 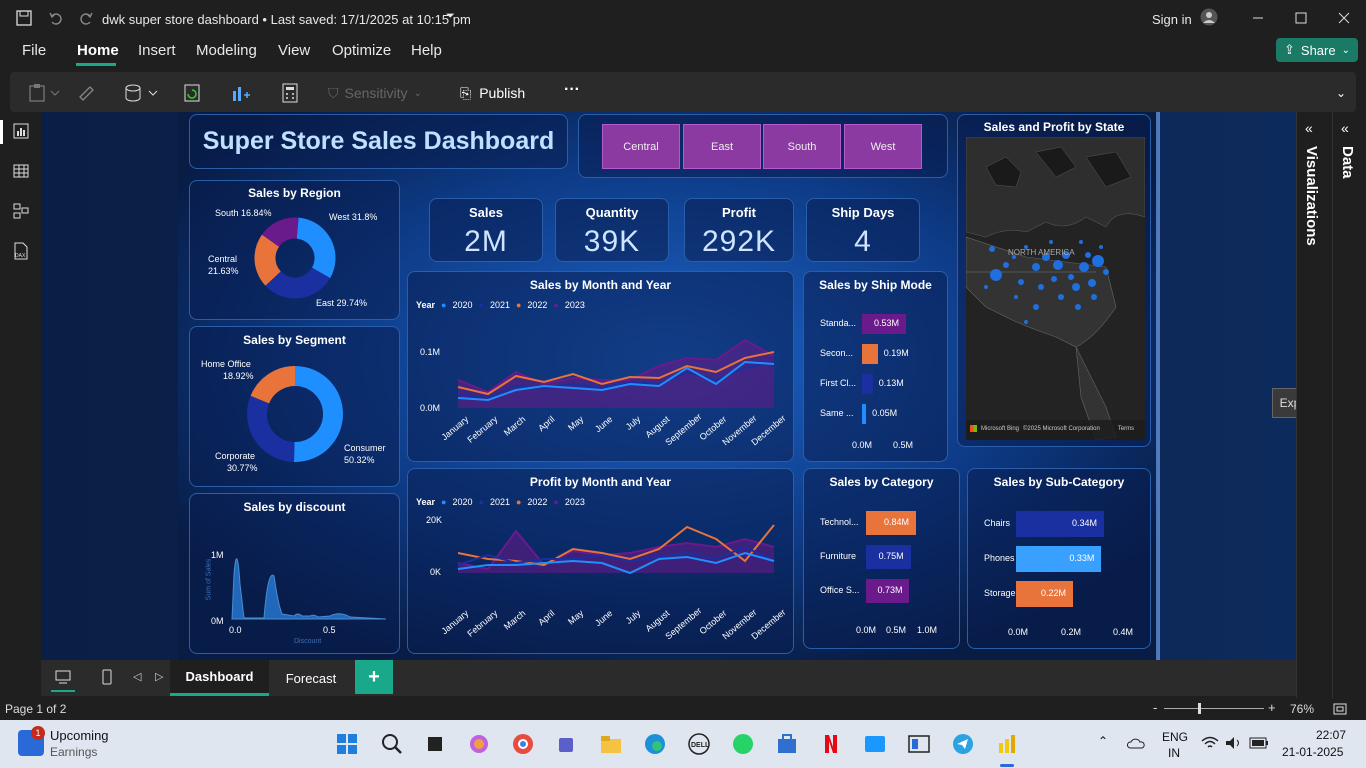 What do you see at coordinates (86, 93) in the screenshot?
I see `format-painter-icon` at bounding box center [86, 93].